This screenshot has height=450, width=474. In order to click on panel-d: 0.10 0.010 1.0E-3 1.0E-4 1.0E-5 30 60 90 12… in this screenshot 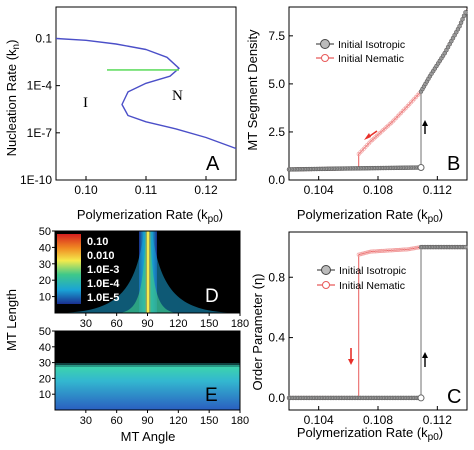, I will do `click(144, 278)`.